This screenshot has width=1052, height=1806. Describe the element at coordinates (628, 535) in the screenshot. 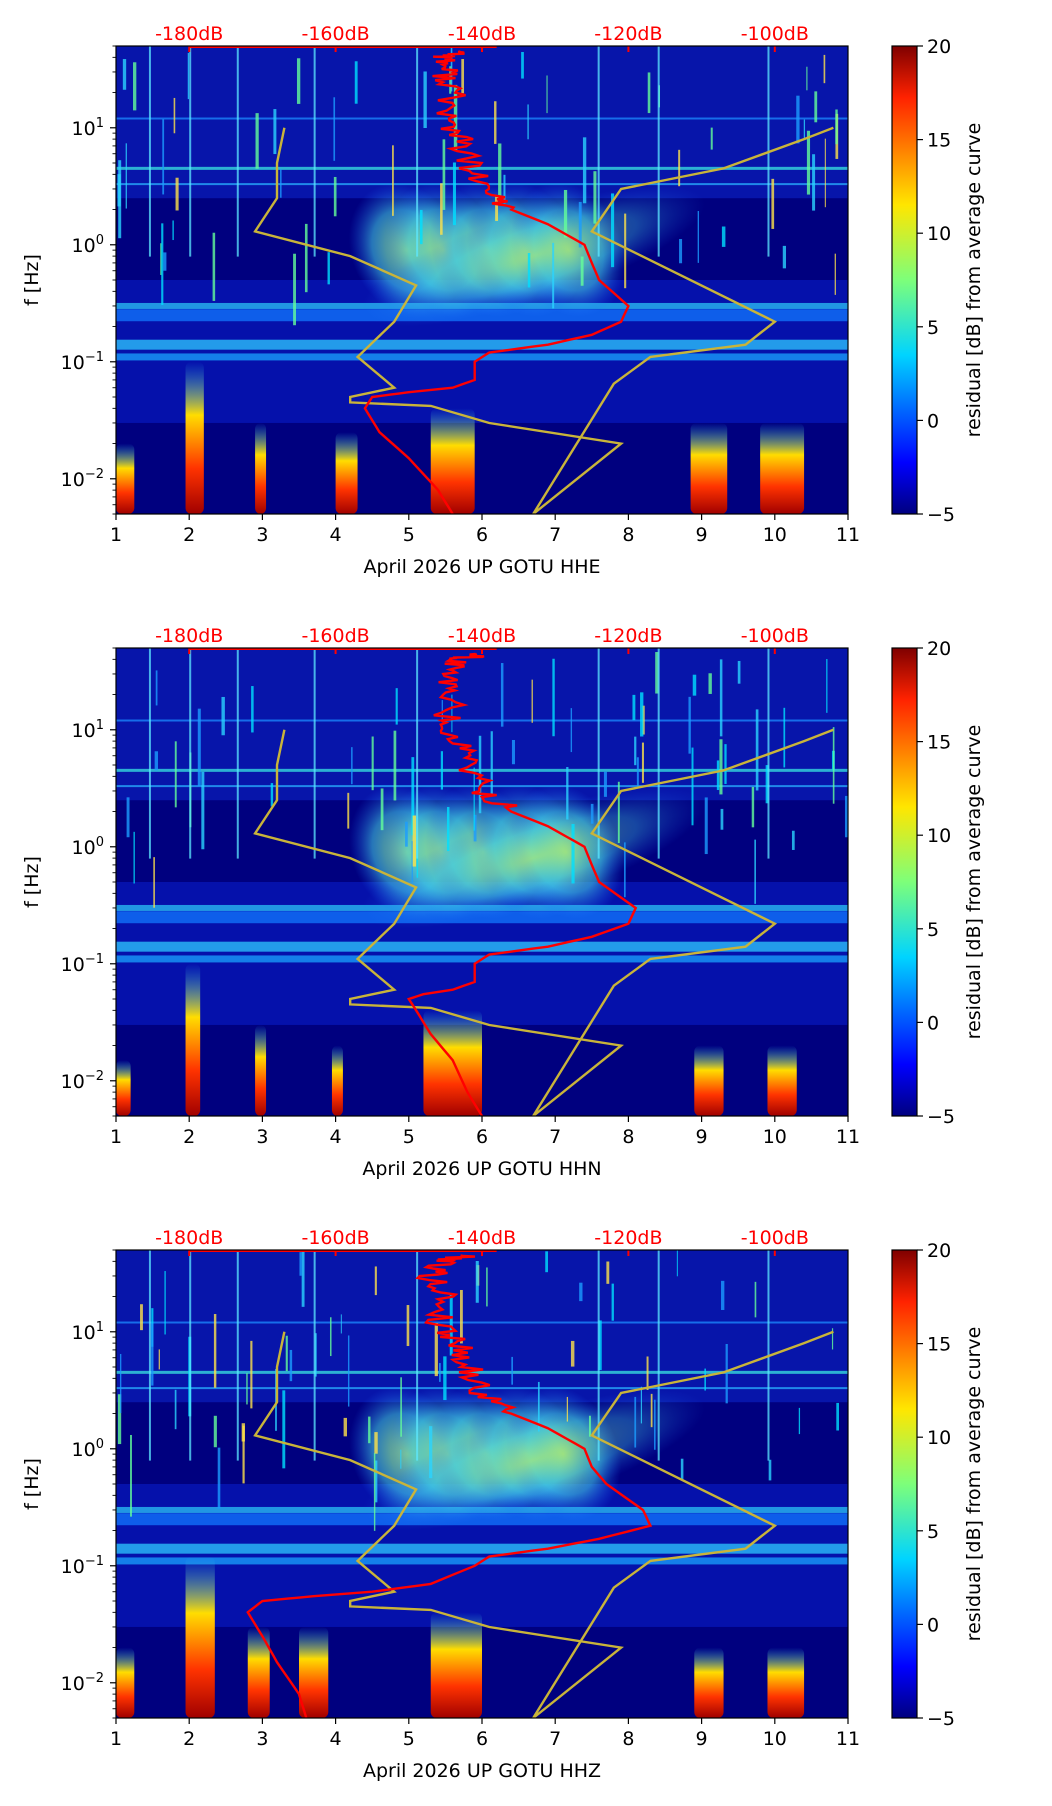

I see `x-tick-label: 8` at that location.